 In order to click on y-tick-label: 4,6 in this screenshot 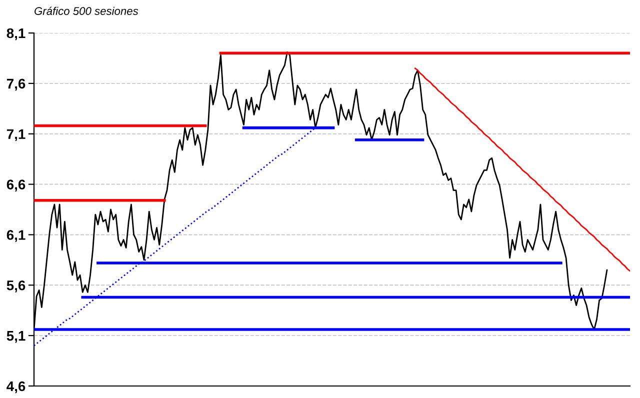, I will do `click(16, 387)`.